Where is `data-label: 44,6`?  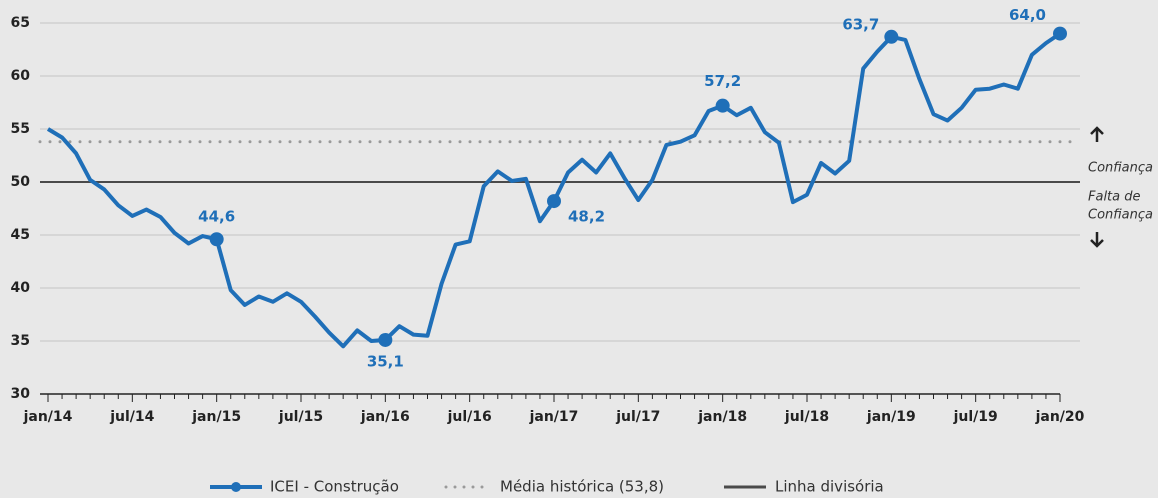
data-label: 44,6 is located at coordinates (216, 217).